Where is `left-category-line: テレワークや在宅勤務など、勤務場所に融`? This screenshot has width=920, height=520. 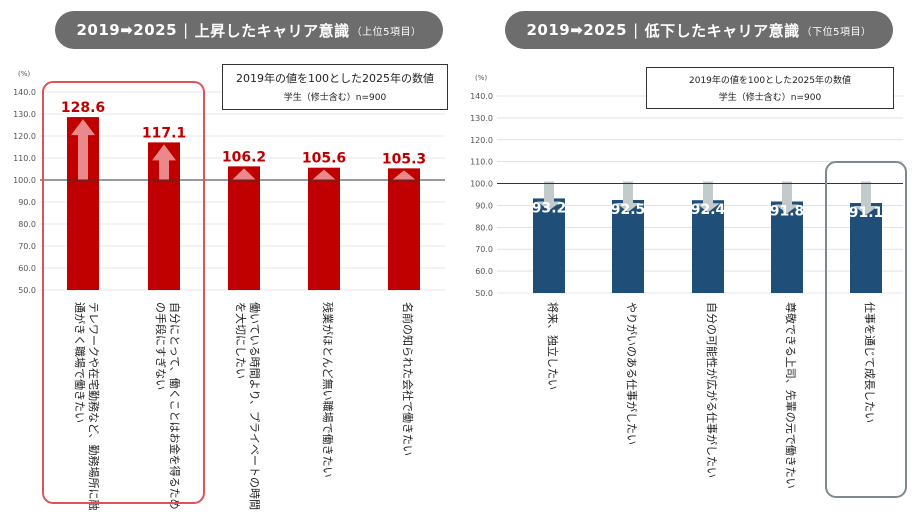 left-category-line: テレワークや在宅勤務など、勤務場所に融 is located at coordinates (94, 406).